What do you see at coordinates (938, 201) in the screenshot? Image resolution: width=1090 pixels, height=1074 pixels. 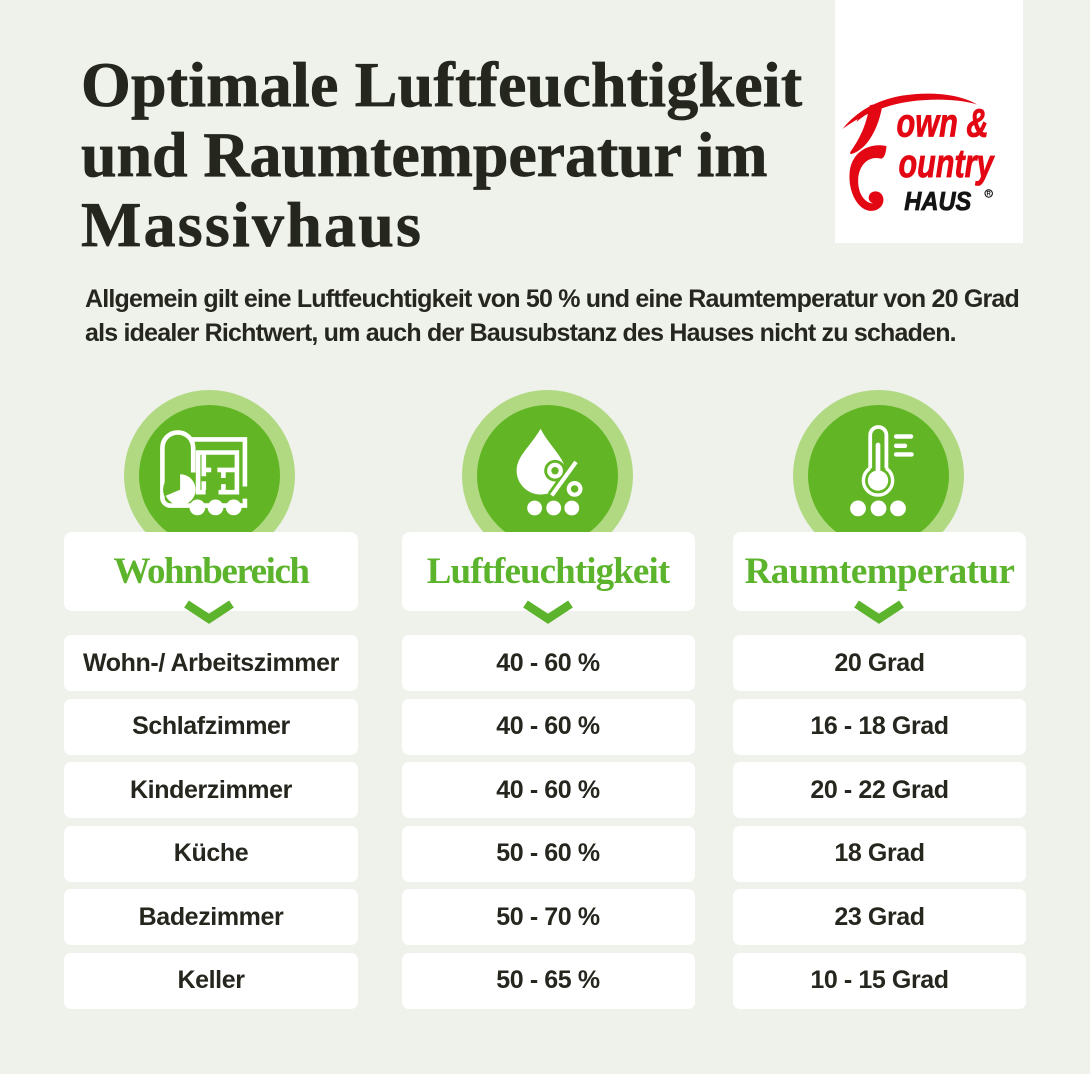 I see `svg-text: HAUS` at bounding box center [938, 201].